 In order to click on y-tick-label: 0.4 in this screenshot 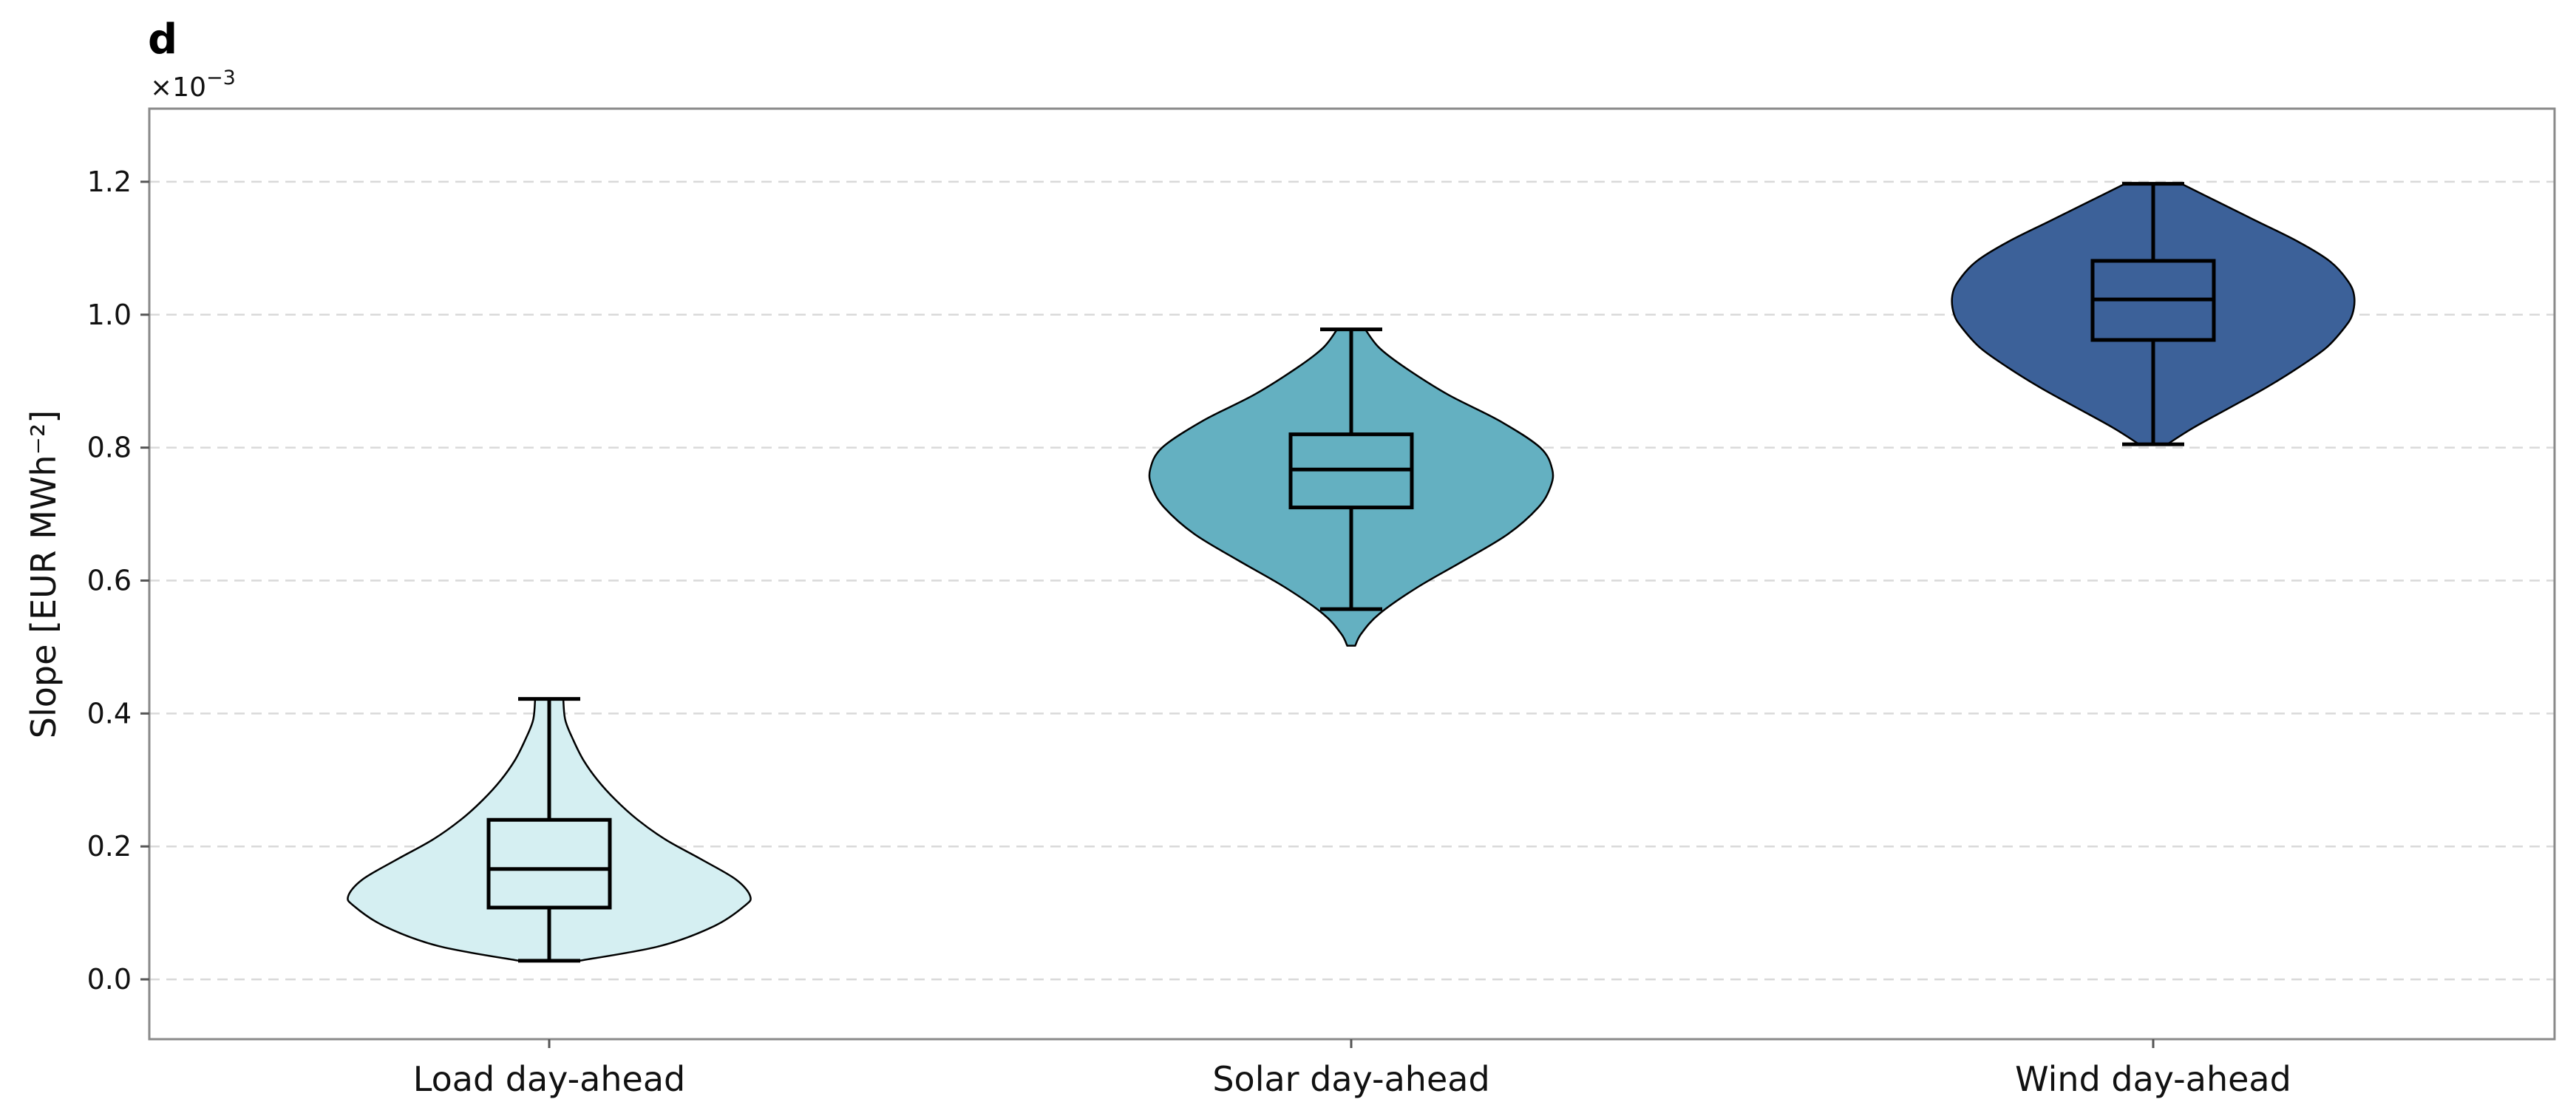, I will do `click(109, 713)`.